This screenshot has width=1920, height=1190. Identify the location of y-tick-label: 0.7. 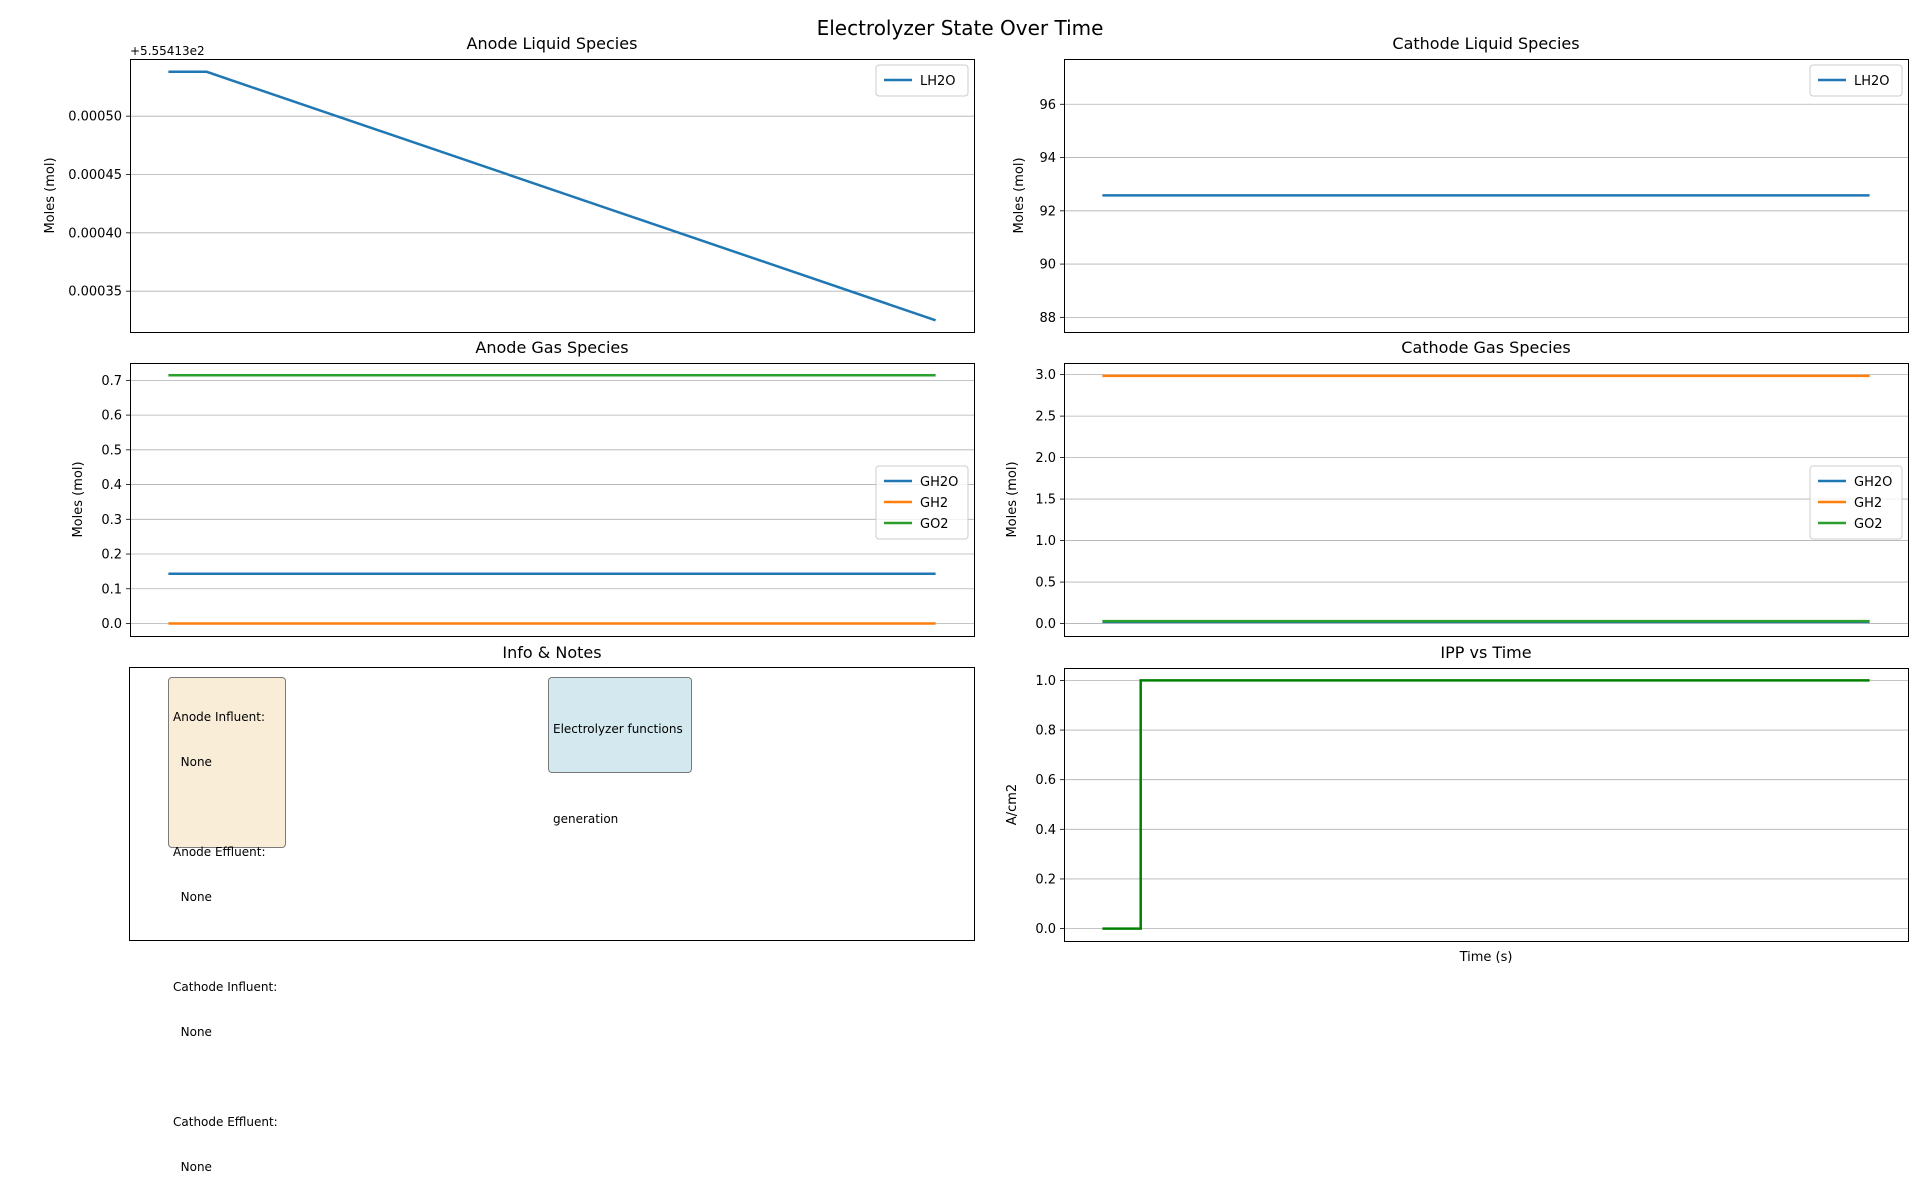
(111, 381).